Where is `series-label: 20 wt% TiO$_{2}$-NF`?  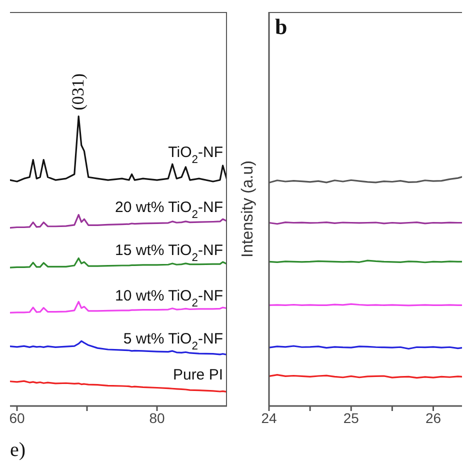 series-label: 20 wt% TiO$_{2}$-NF is located at coordinates (169, 210).